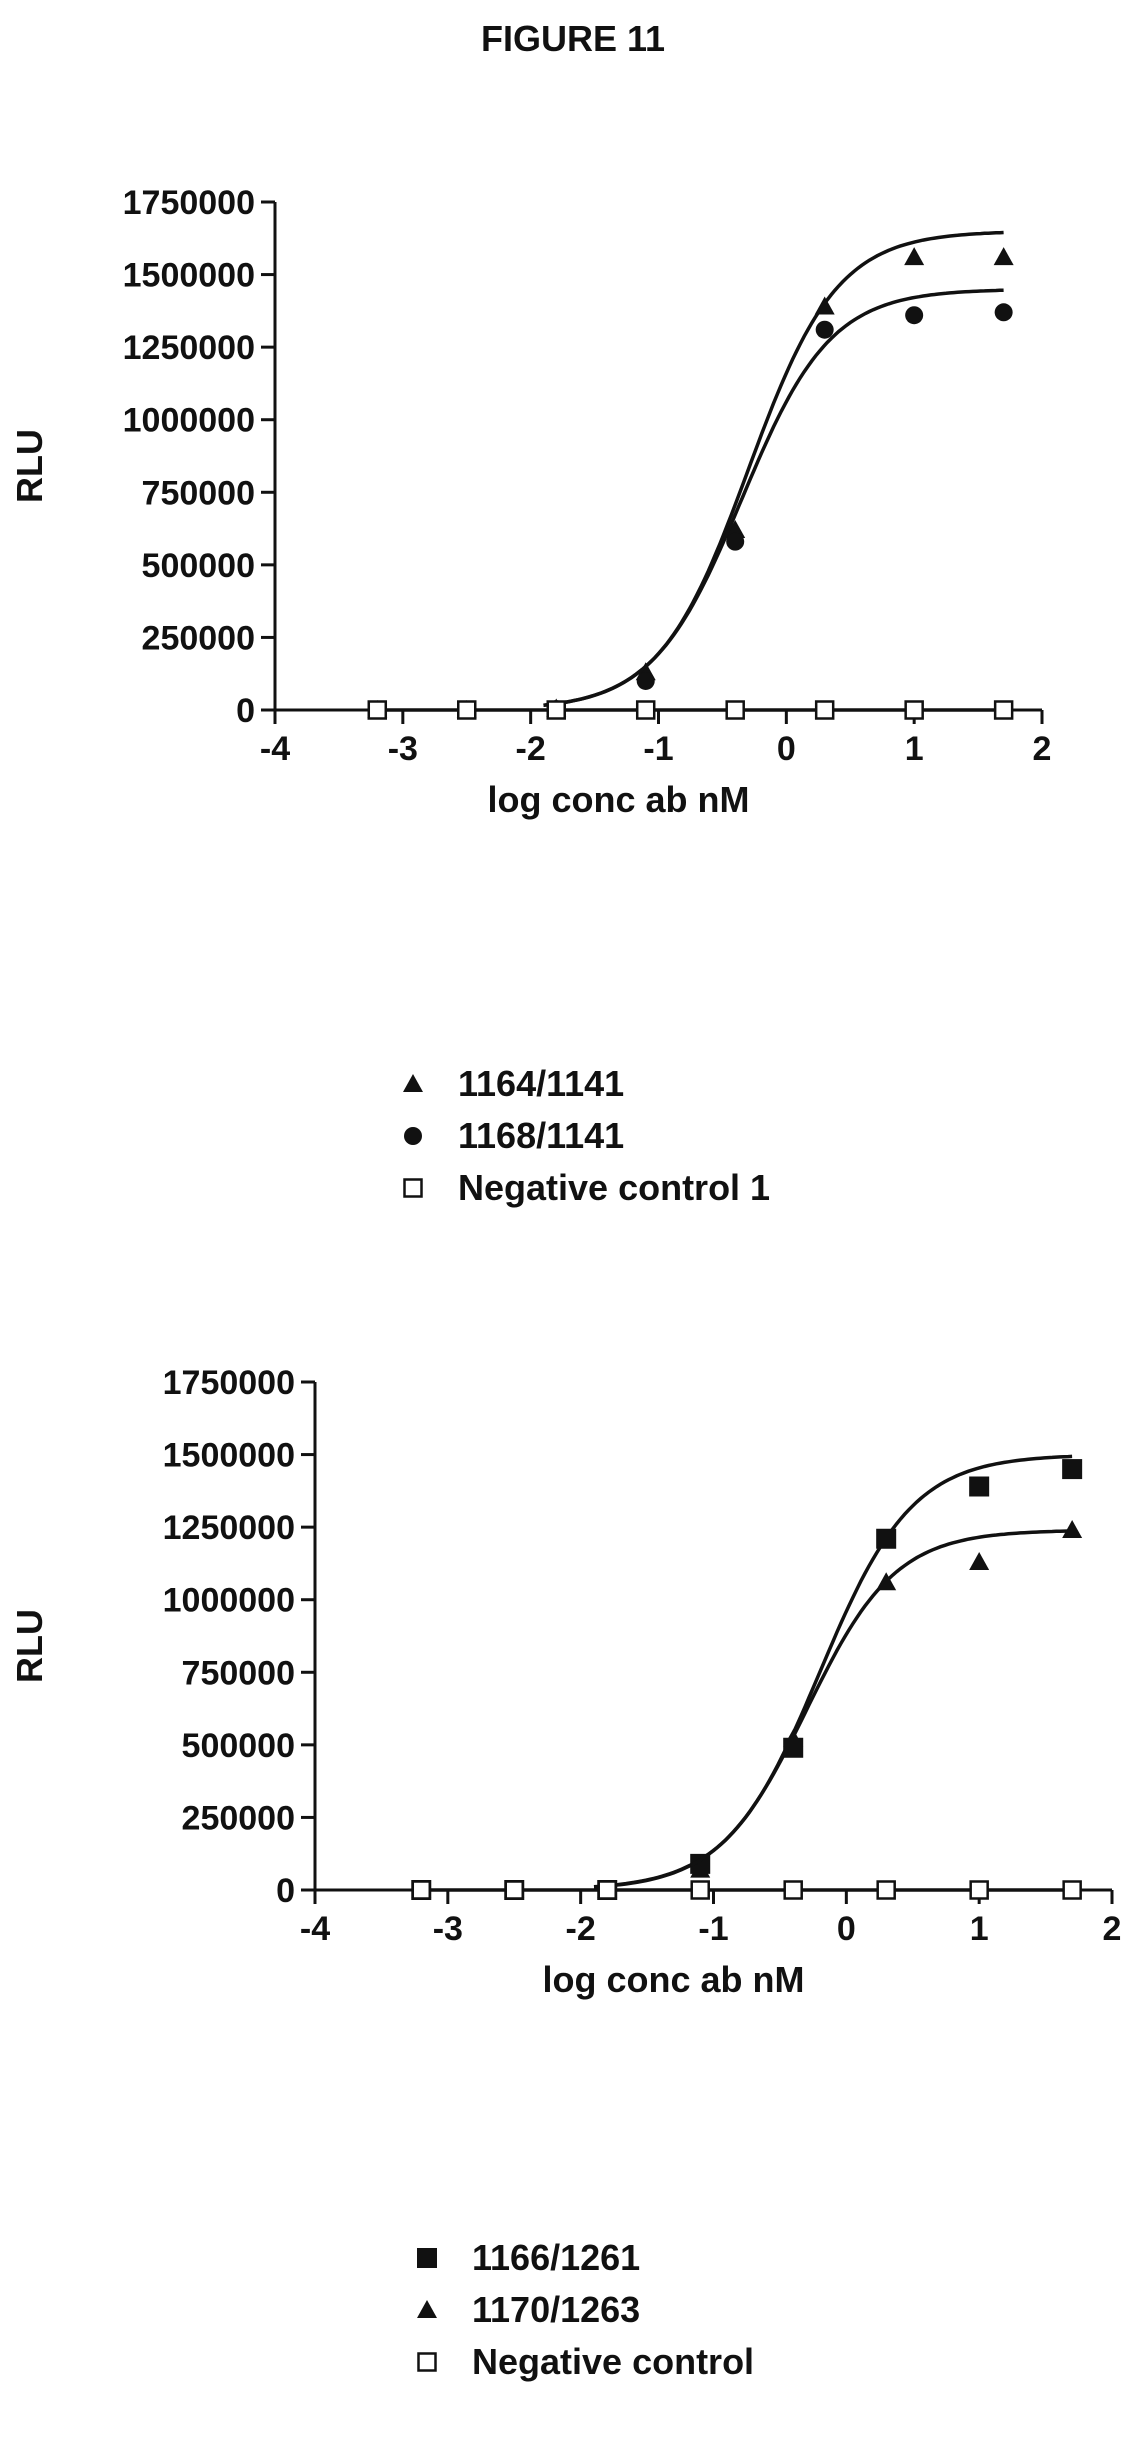 Image resolution: width=1146 pixels, height=2453 pixels. I want to click on legend-label: Negative control, so click(613, 2361).